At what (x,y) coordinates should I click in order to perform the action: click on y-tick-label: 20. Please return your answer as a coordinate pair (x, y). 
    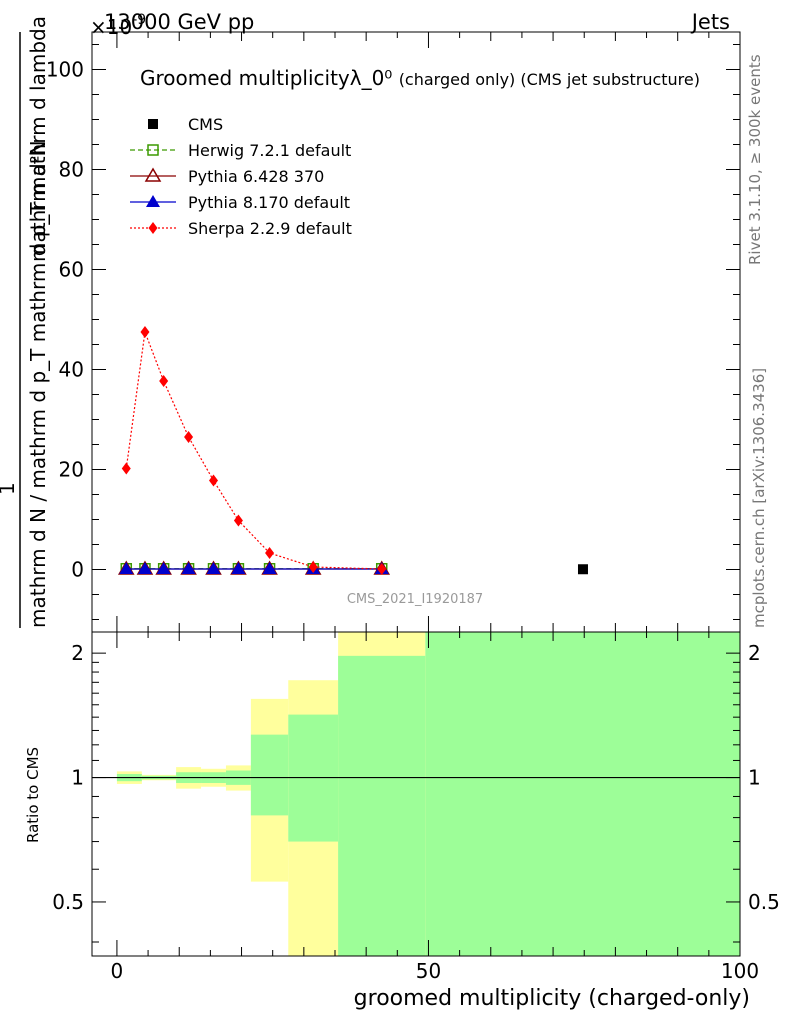
    Looking at the image, I should click on (71, 470).